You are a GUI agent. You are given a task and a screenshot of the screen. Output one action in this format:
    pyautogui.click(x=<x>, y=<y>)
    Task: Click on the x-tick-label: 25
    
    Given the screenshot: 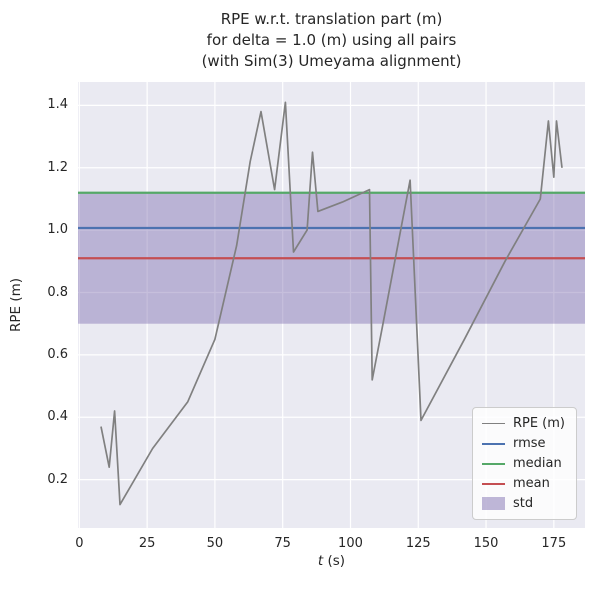 What is the action you would take?
    pyautogui.click(x=147, y=543)
    